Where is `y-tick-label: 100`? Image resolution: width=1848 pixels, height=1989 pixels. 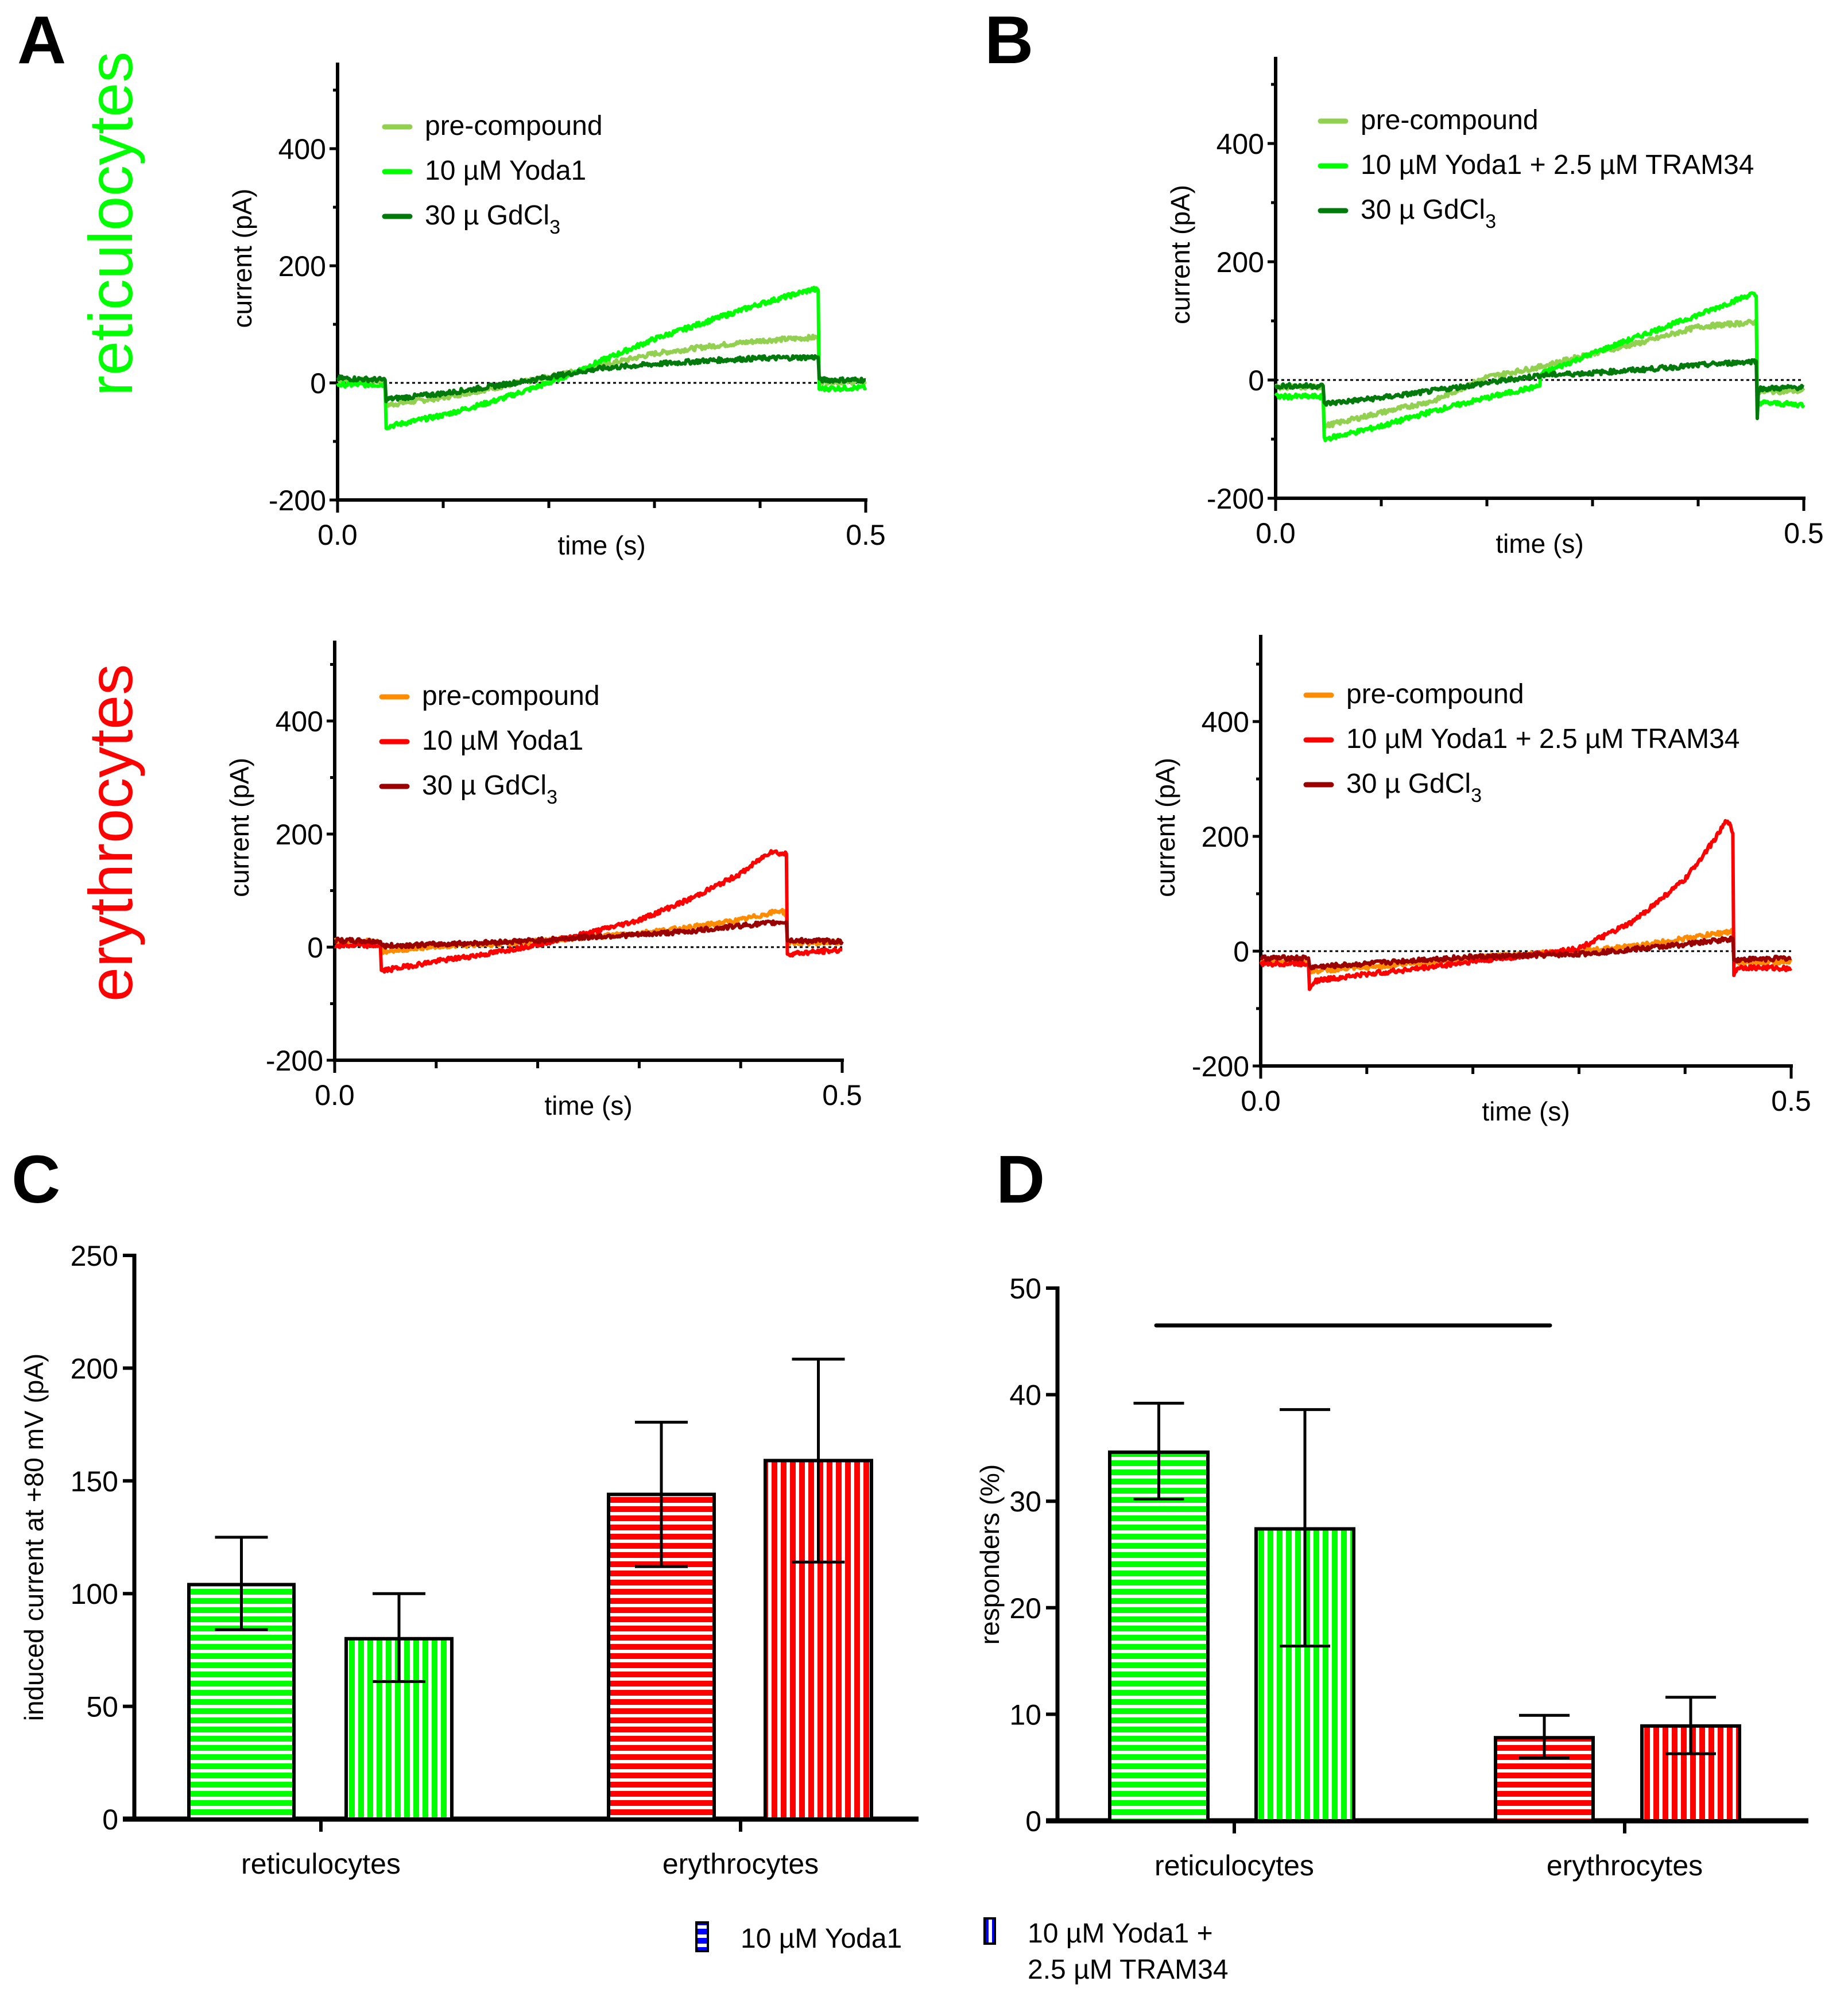 y-tick-label: 100 is located at coordinates (94, 1594).